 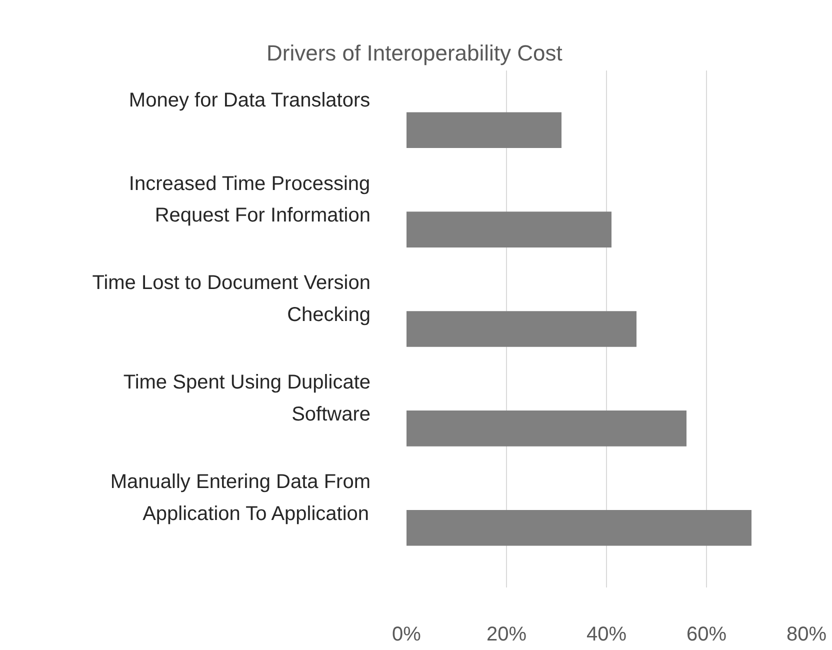 What do you see at coordinates (249, 100) in the screenshot?
I see `y-tick-label: Money for Data Translators` at bounding box center [249, 100].